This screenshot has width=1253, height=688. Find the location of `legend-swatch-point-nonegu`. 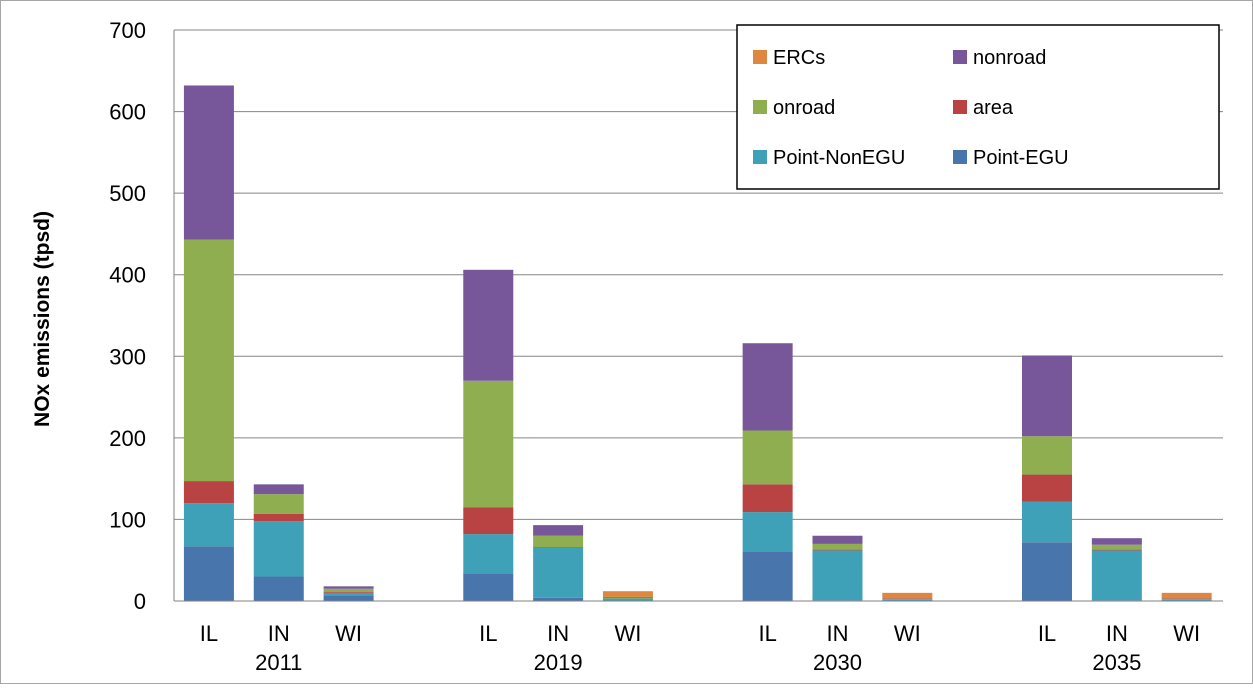

legend-swatch-point-nonegu is located at coordinates (760, 157).